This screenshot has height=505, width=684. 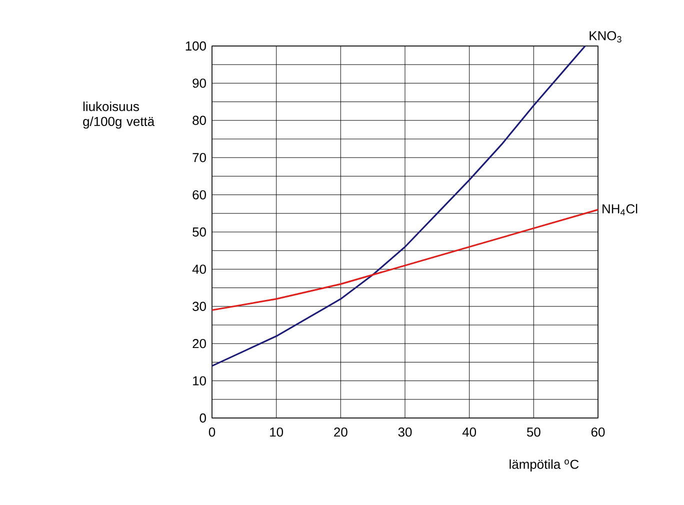 I want to click on y-tick-label: 0, so click(x=203, y=418).